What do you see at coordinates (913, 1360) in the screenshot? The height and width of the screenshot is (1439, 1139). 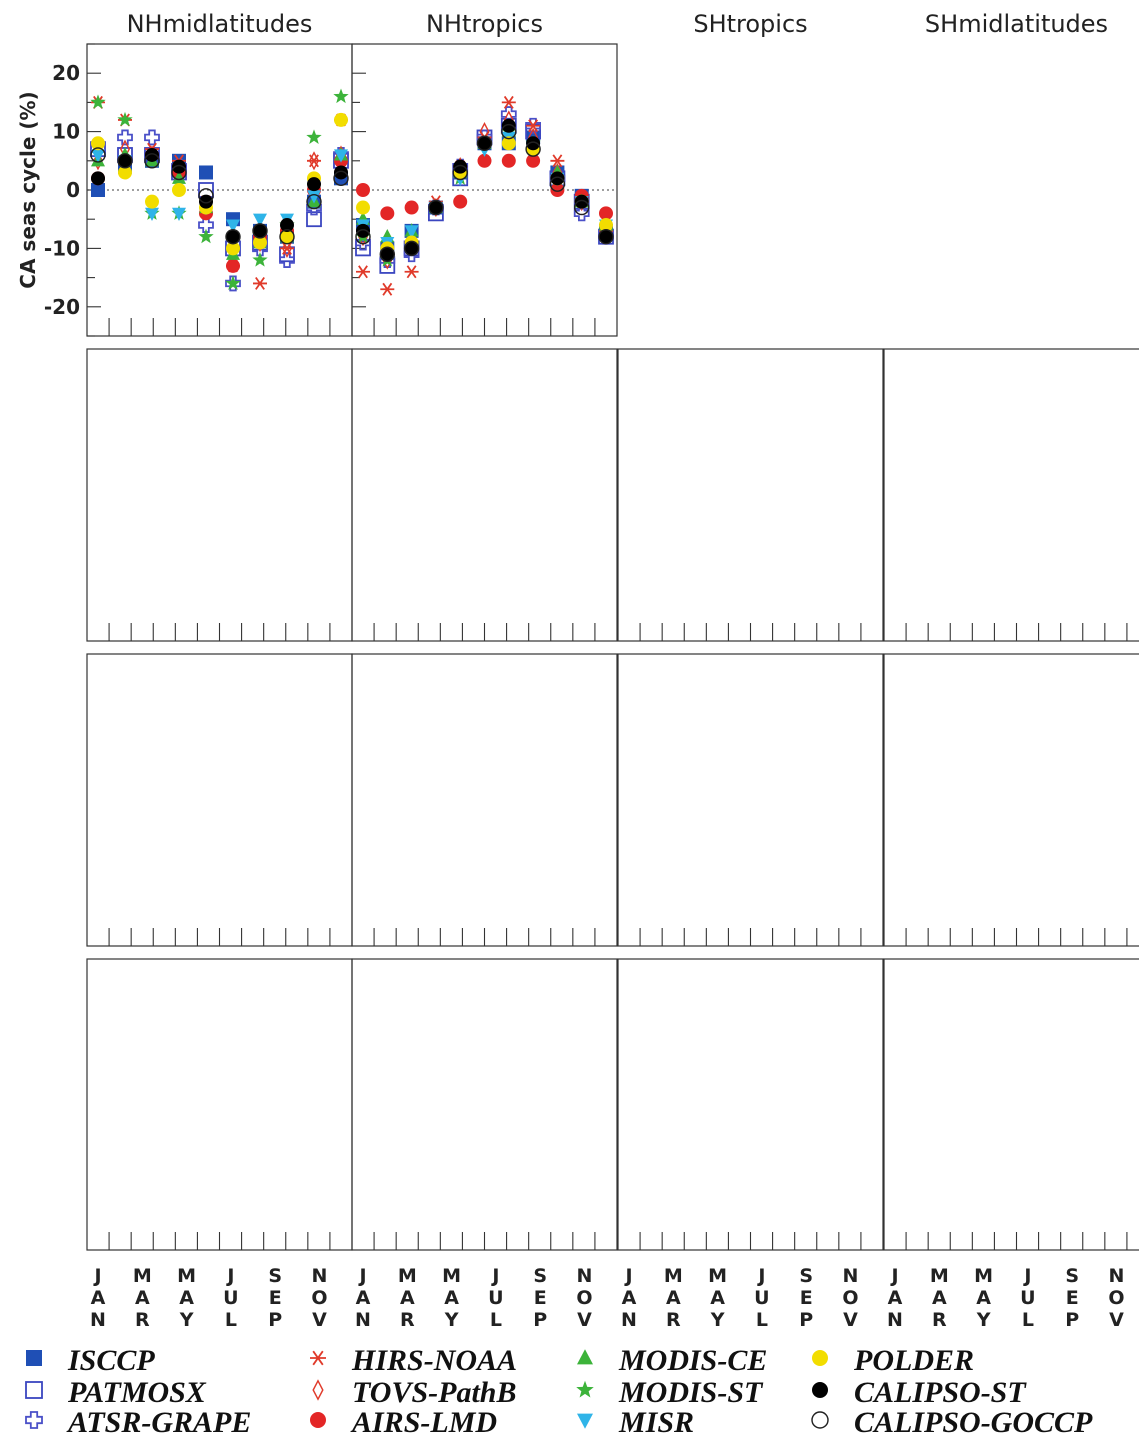 I see `legend-label: POLDER` at bounding box center [913, 1360].